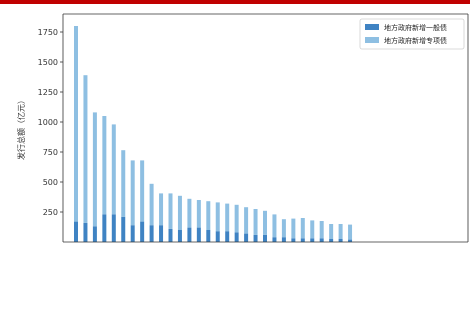  Describe the element at coordinates (372, 40) in the screenshot. I see `legend-swatch-special-bond` at that location.